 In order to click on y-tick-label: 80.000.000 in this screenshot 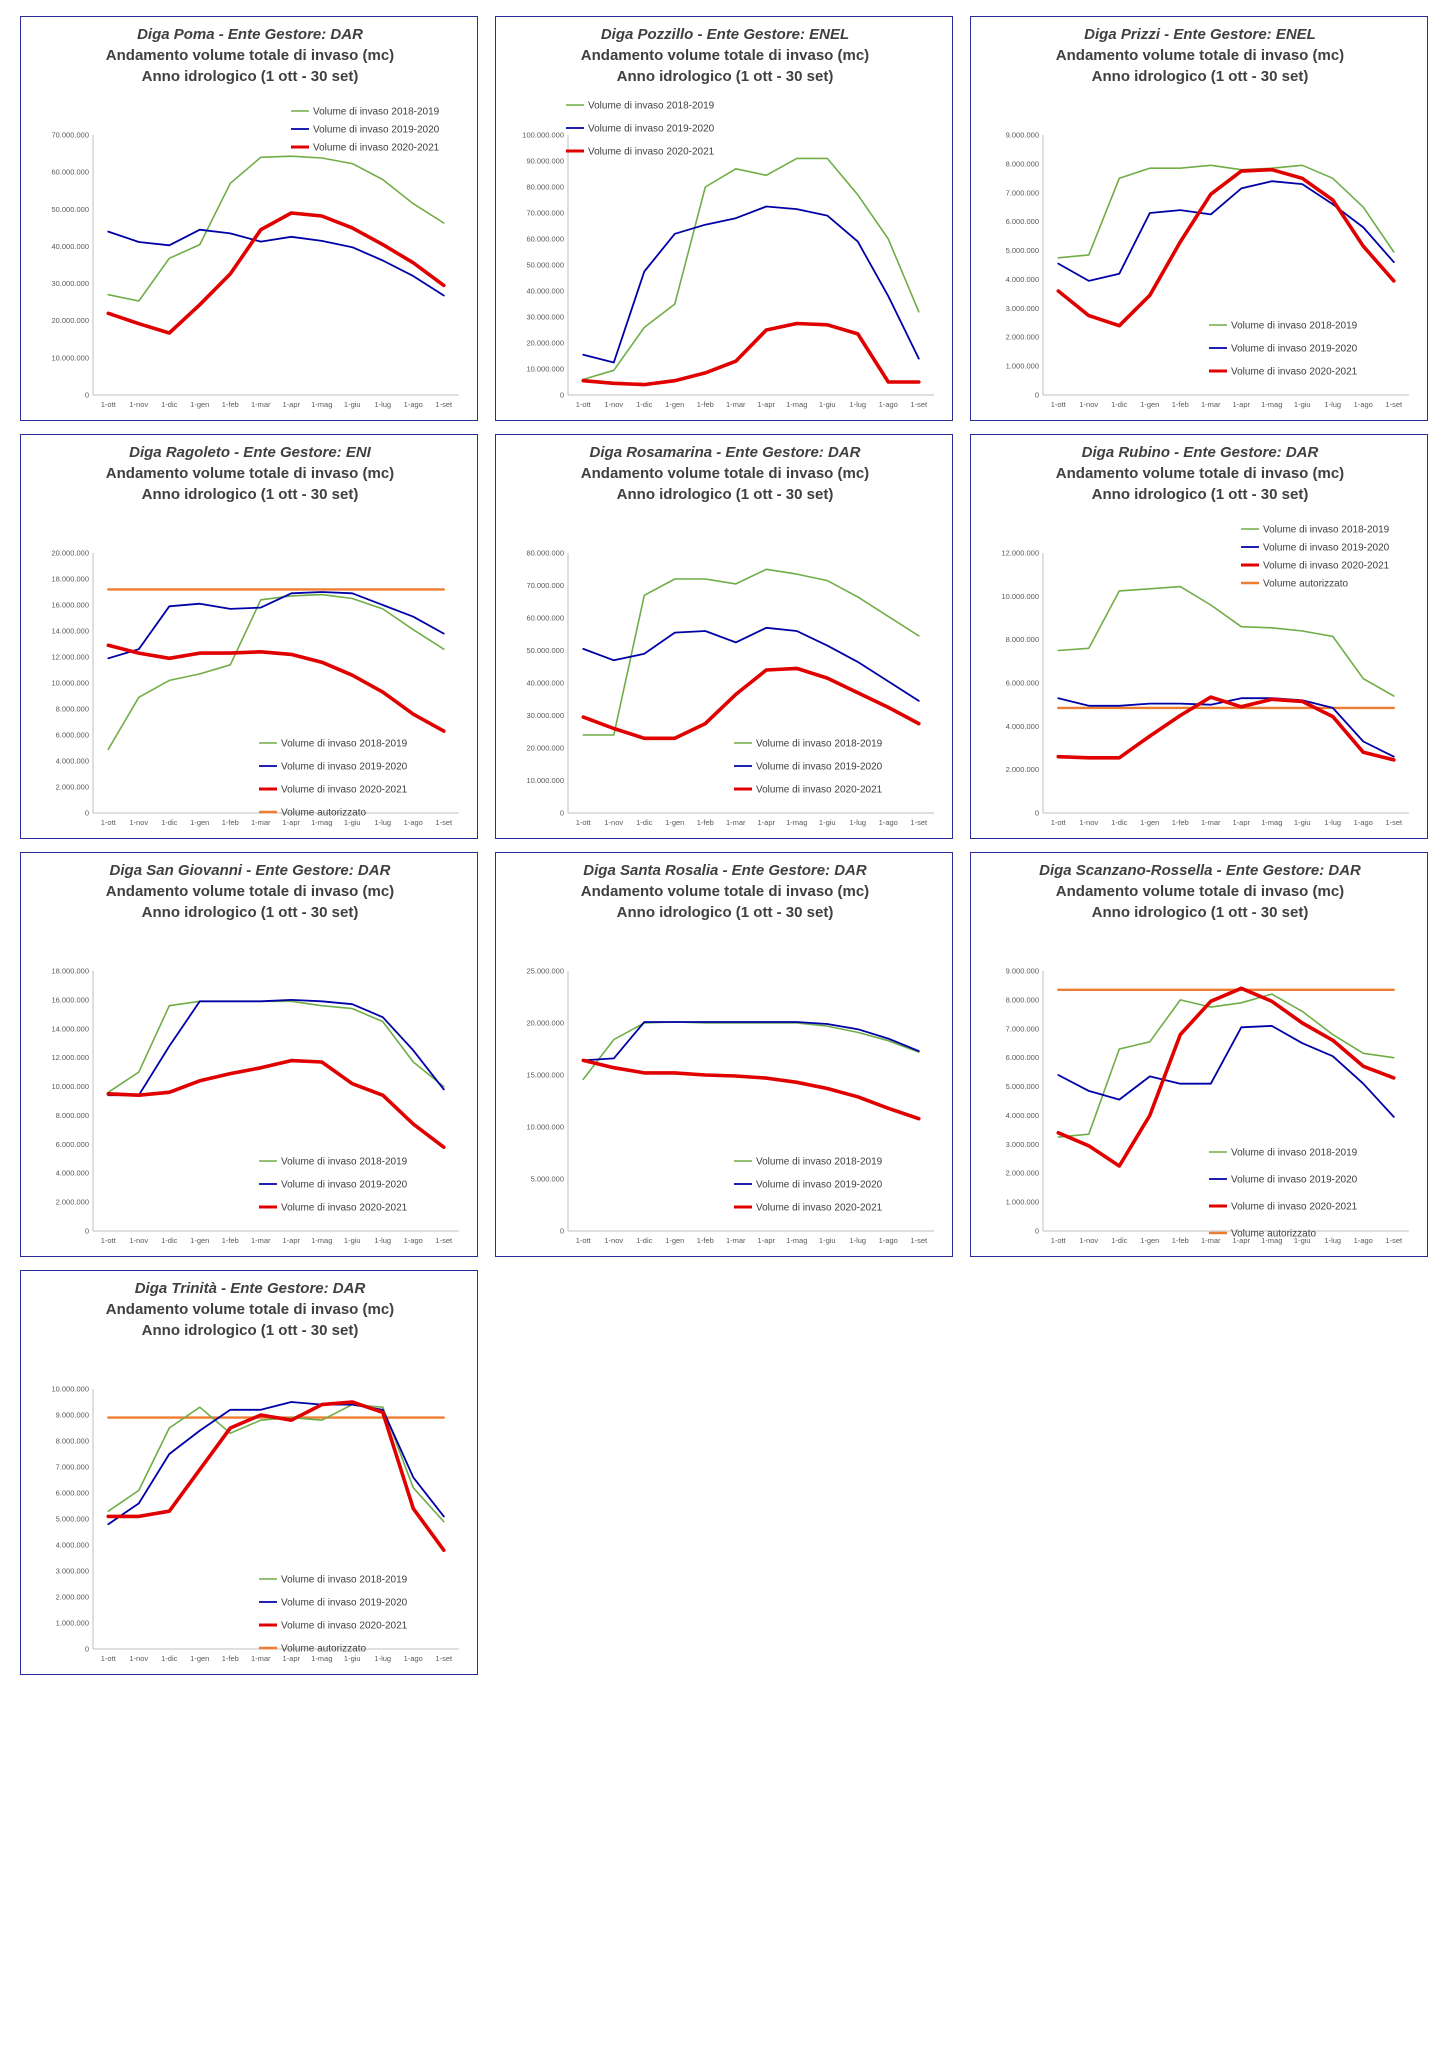, I will do `click(545, 187)`.